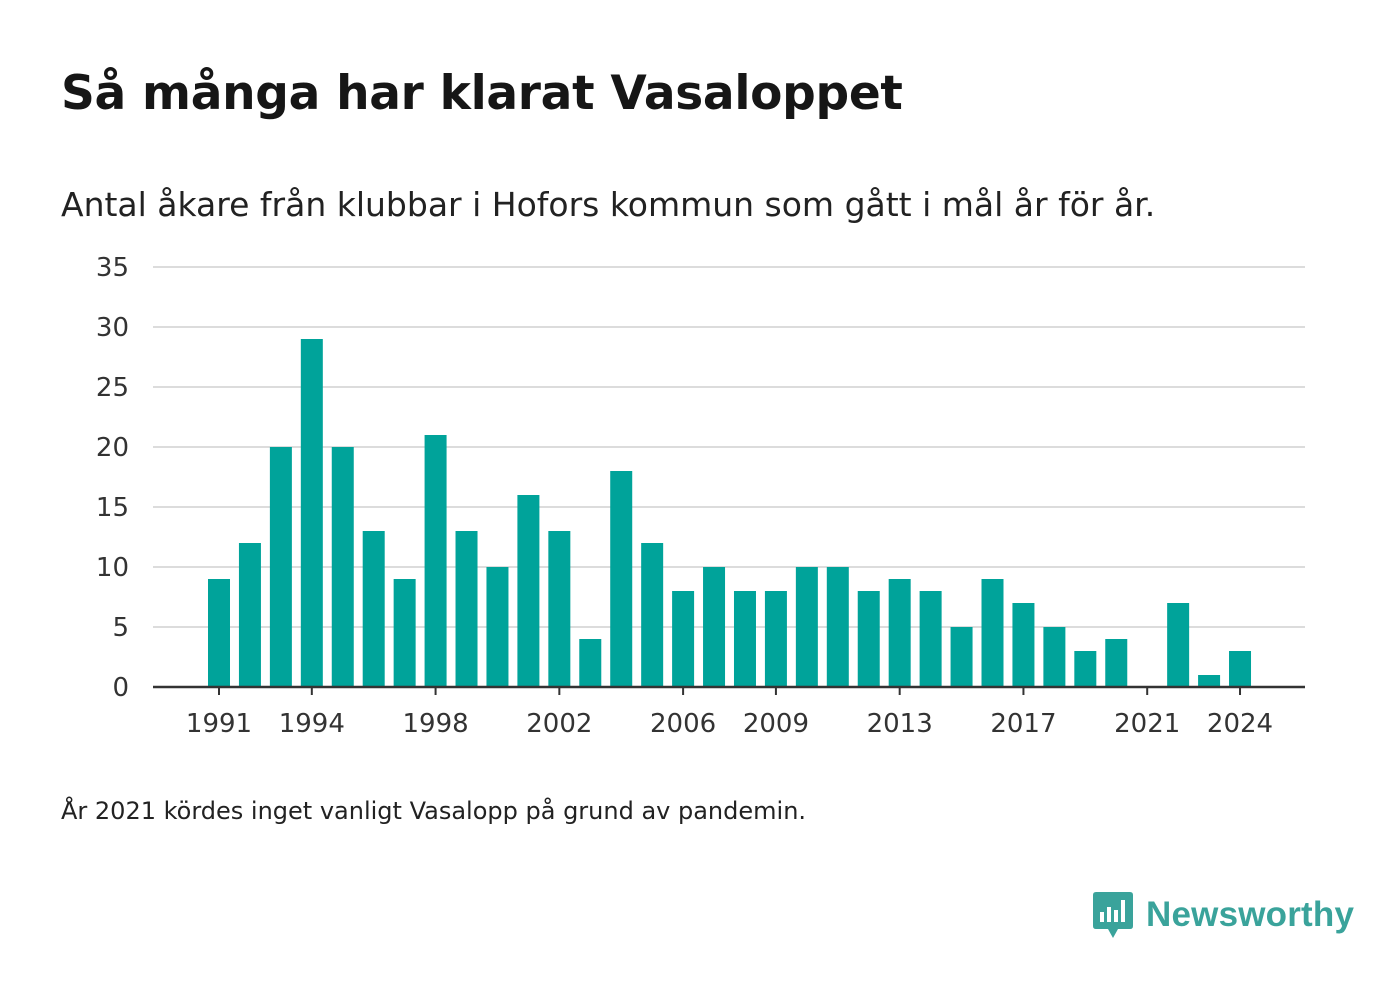 The width and height of the screenshot is (1400, 1000). What do you see at coordinates (683, 724) in the screenshot?
I see `x-tick-label: 2006` at bounding box center [683, 724].